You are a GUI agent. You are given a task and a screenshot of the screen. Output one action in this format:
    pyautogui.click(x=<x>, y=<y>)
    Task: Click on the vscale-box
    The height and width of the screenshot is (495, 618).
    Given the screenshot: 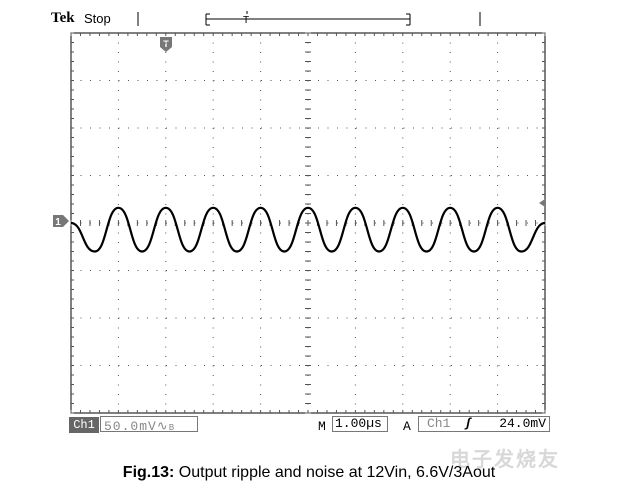 What is the action you would take?
    pyautogui.click(x=149, y=424)
    